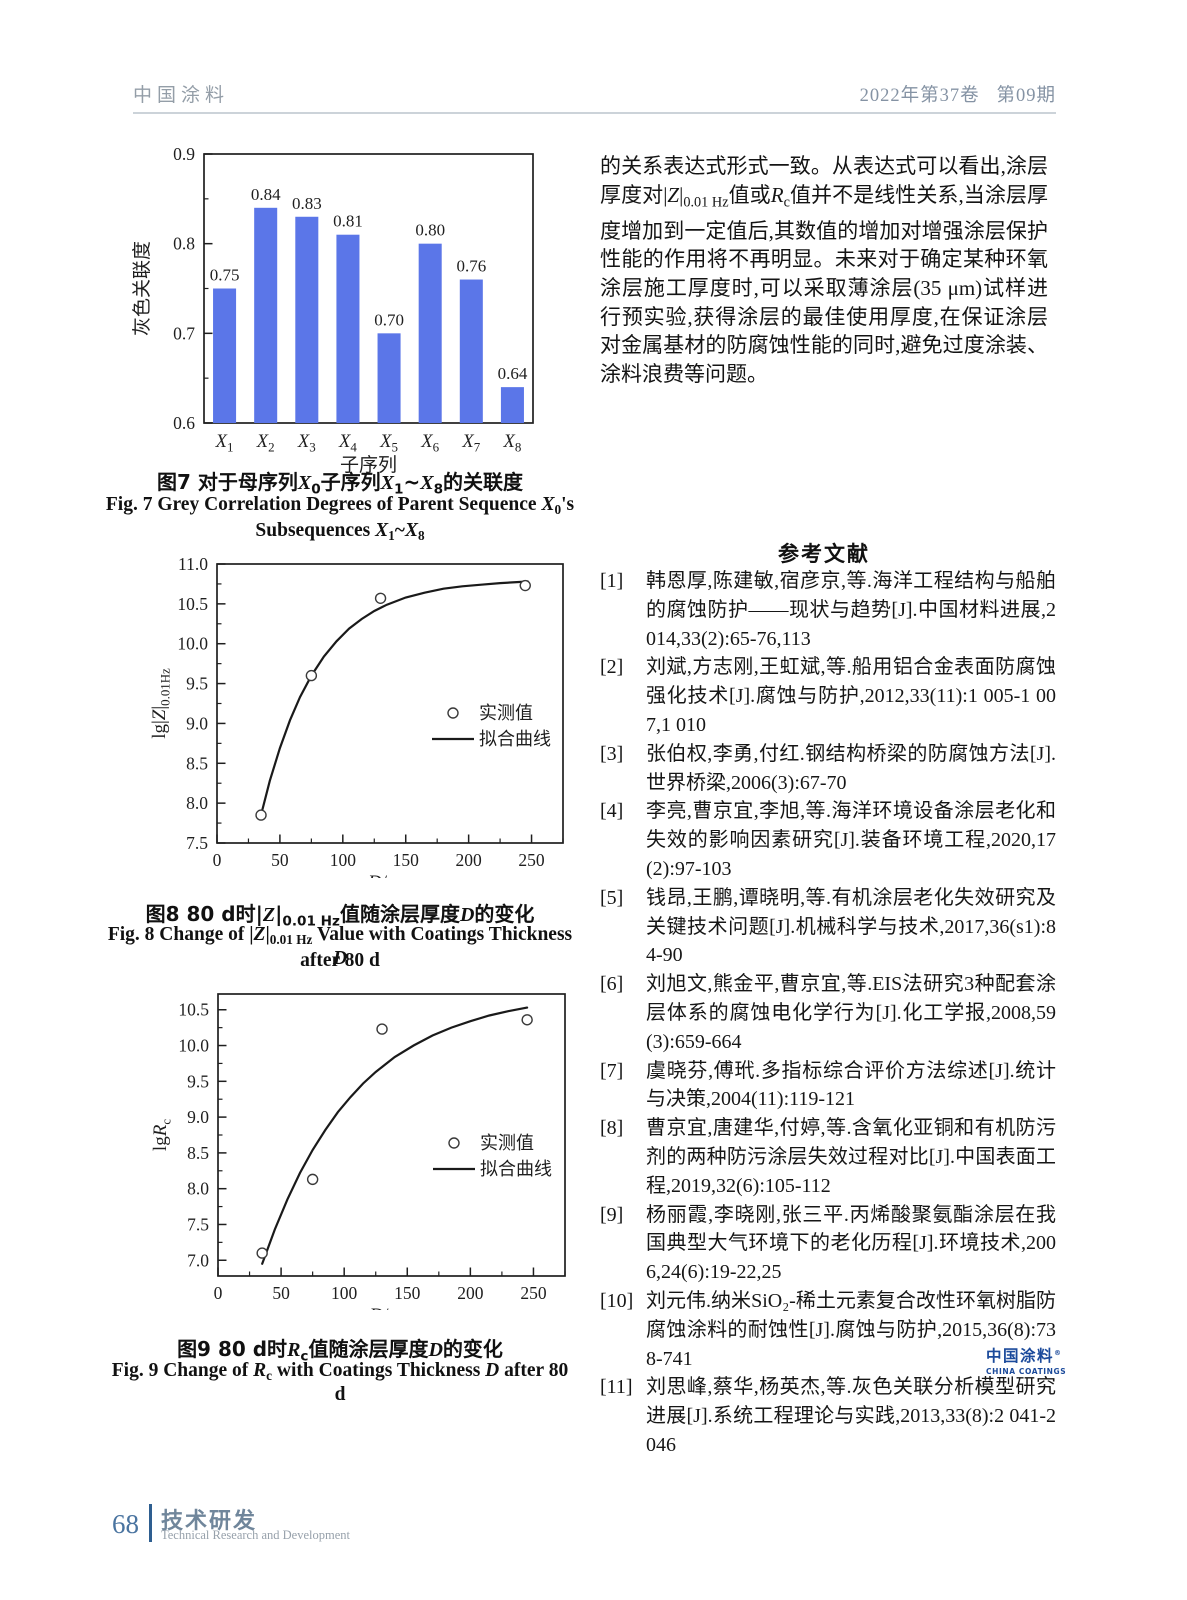 This screenshot has width=1187, height=1600. What do you see at coordinates (612, 984) in the screenshot?
I see `reference-number: [6]` at bounding box center [612, 984].